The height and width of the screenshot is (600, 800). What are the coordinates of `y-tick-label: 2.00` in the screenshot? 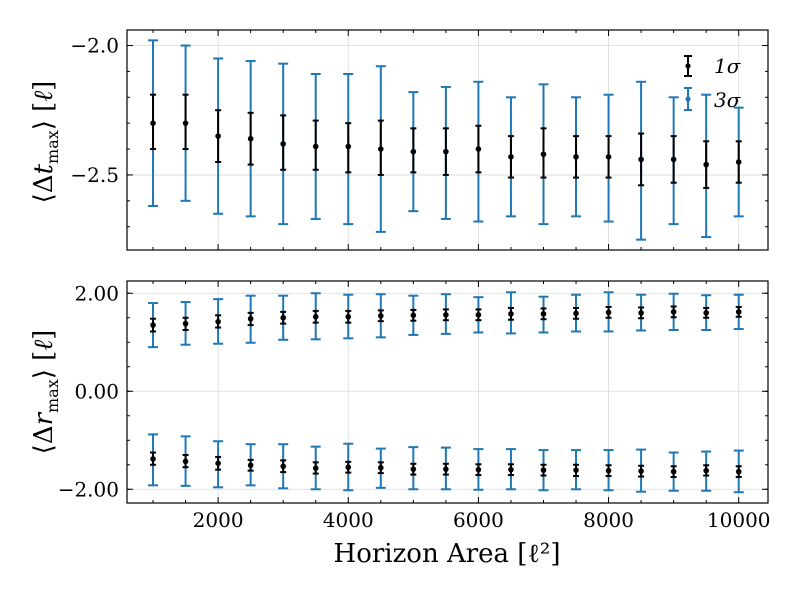 It's located at (96, 293).